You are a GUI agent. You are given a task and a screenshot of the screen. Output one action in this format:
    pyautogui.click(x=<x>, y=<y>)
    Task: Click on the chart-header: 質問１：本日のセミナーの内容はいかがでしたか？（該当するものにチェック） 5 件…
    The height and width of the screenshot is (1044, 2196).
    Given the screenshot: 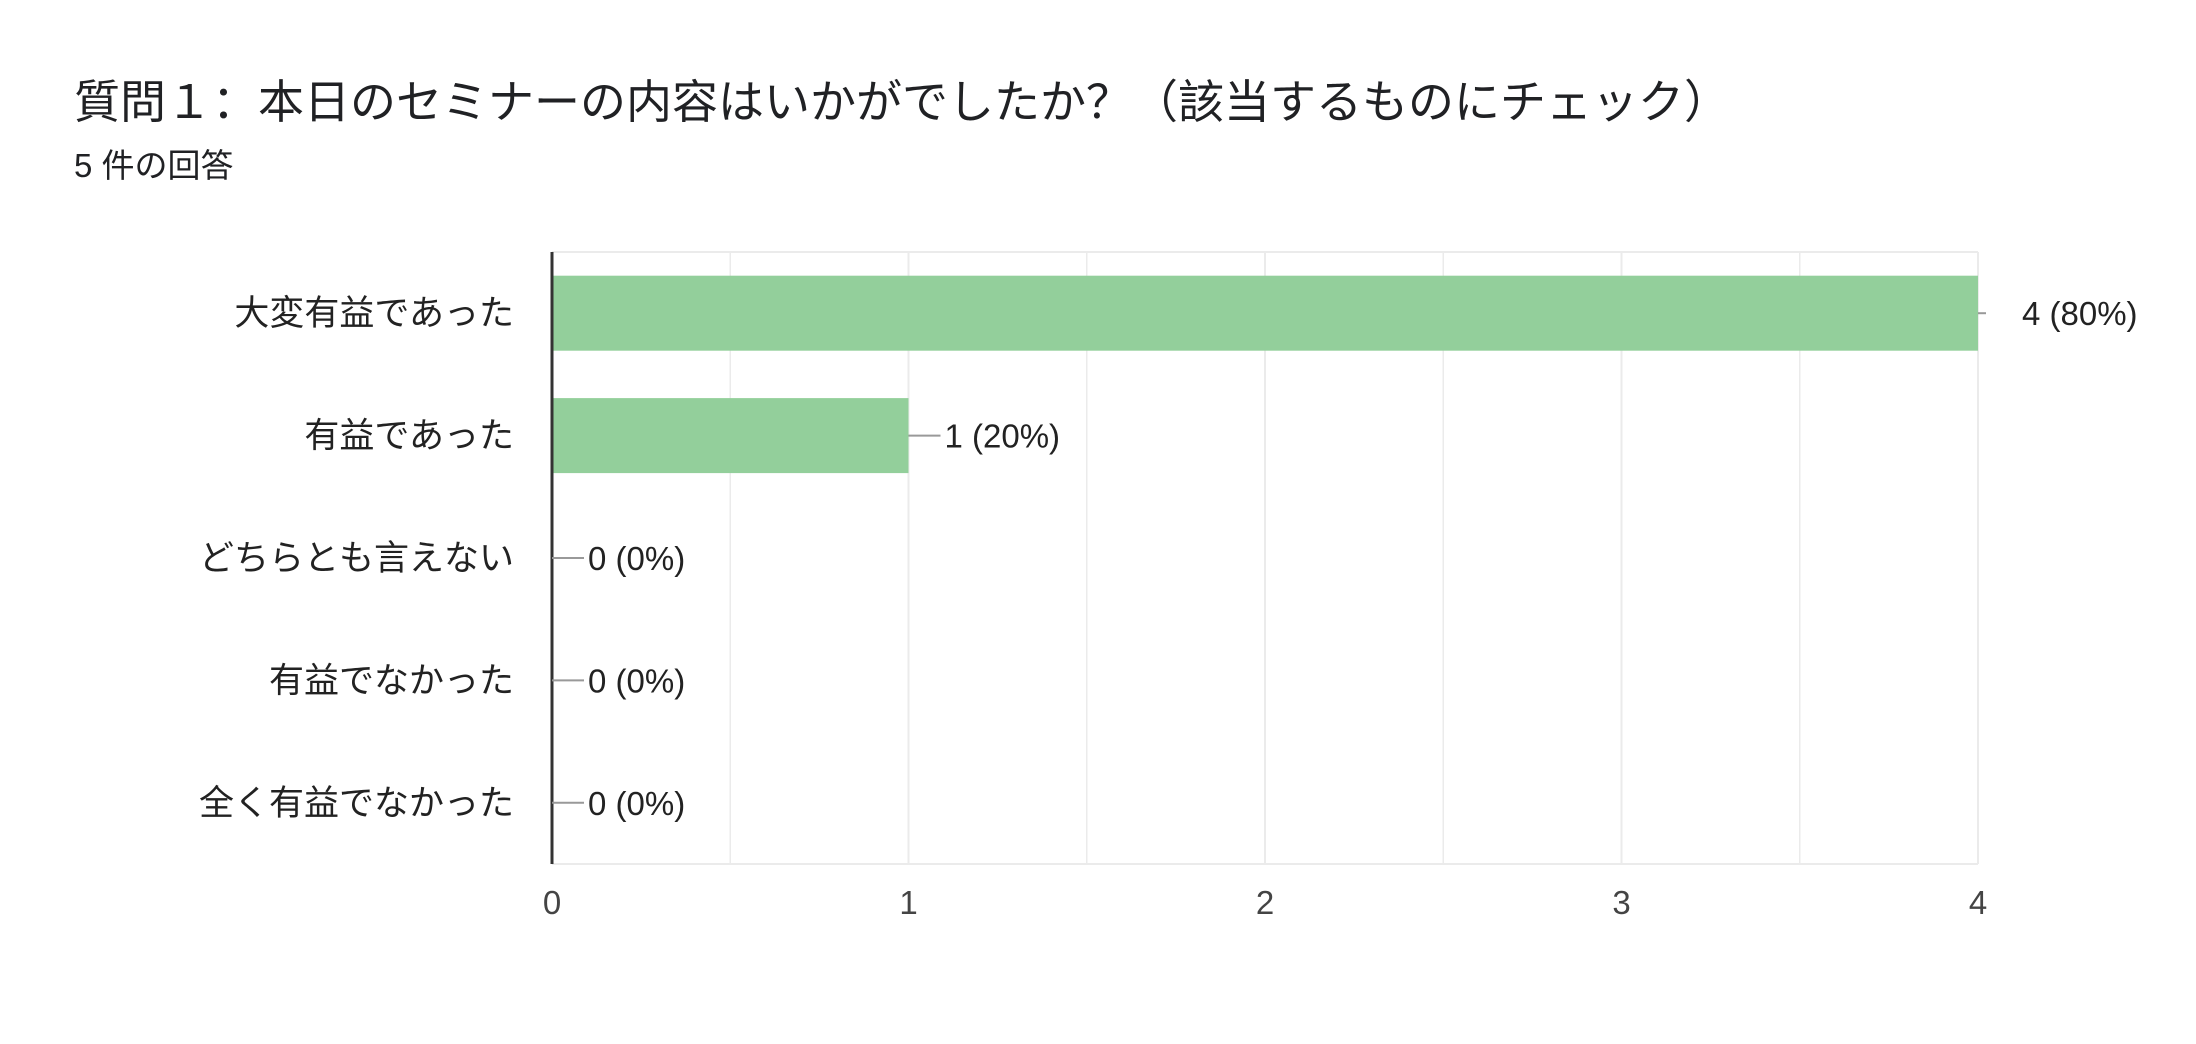 What is the action you would take?
    pyautogui.click(x=902, y=129)
    